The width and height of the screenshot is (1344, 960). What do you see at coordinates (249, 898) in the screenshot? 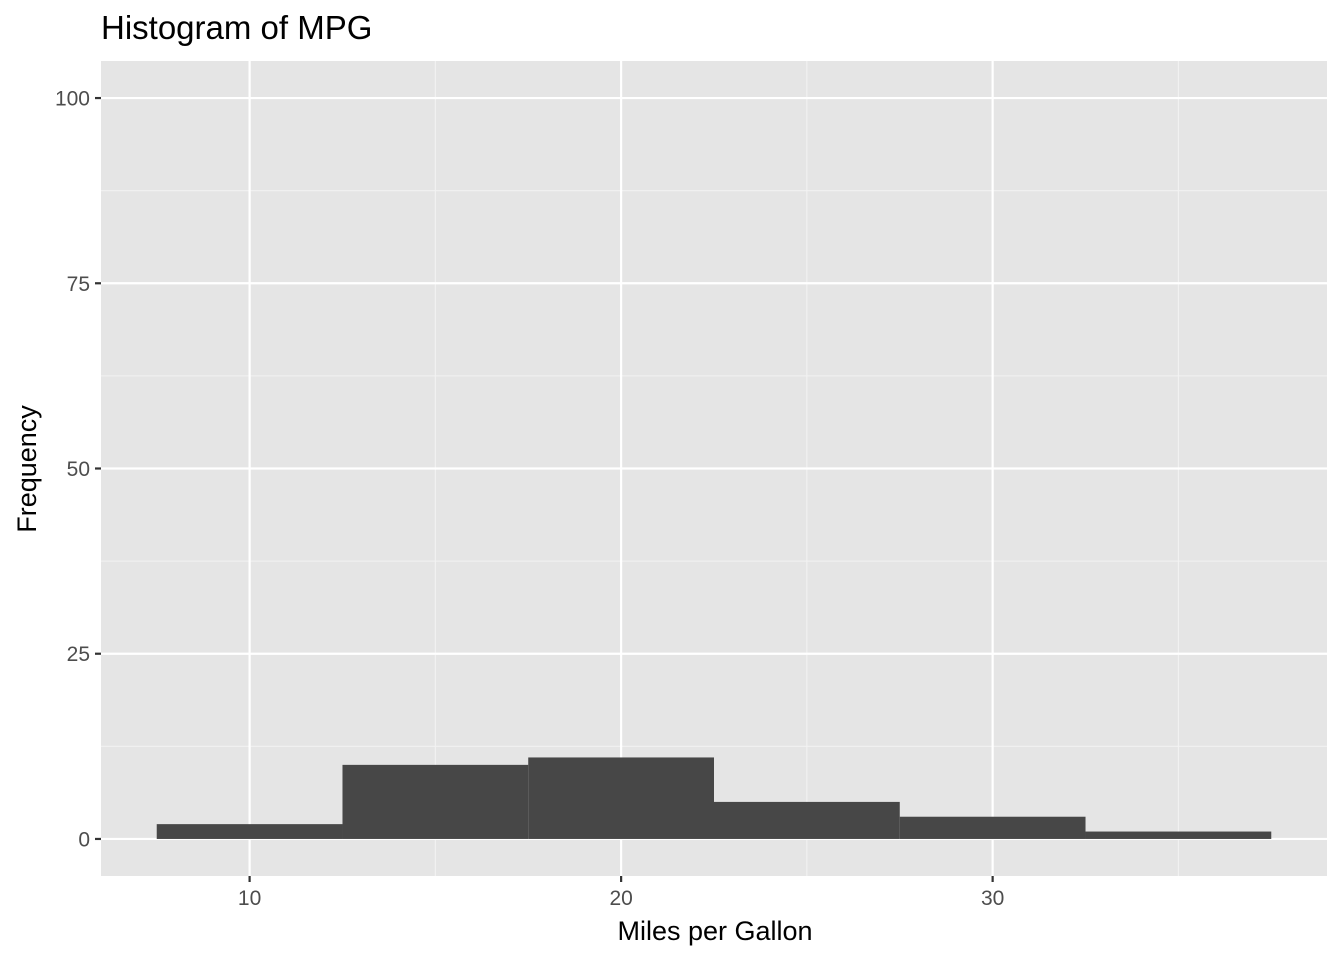
I see `x-tick-label: 10` at bounding box center [249, 898].